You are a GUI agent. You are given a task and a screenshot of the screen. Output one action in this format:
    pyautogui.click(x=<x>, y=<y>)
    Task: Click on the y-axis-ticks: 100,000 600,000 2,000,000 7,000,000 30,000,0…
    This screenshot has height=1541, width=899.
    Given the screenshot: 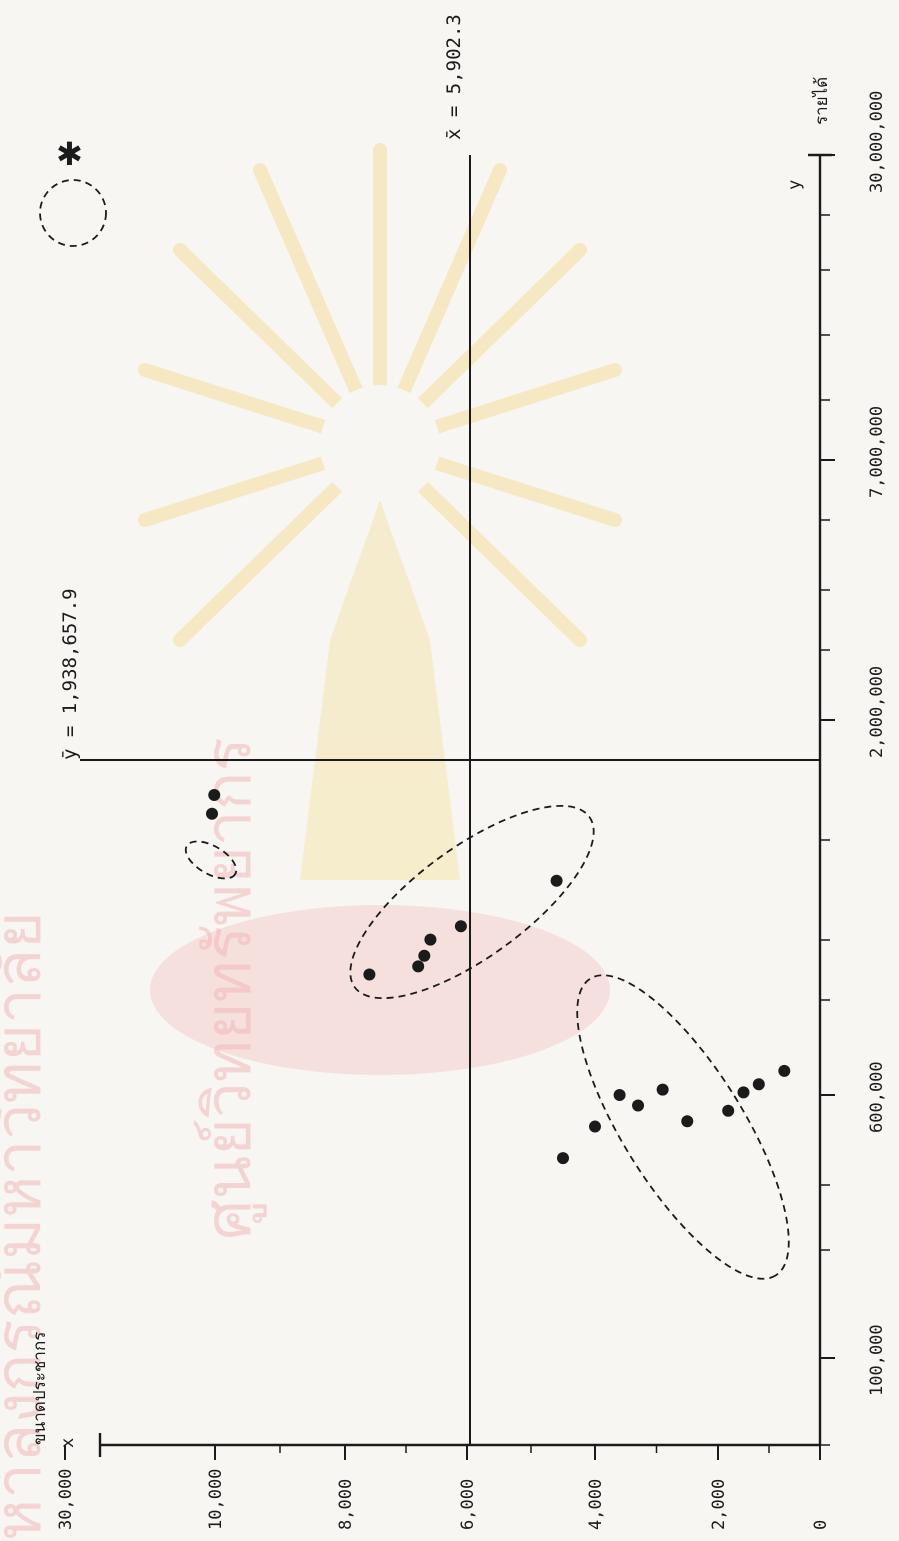 What is the action you would take?
    pyautogui.click(x=853, y=768)
    